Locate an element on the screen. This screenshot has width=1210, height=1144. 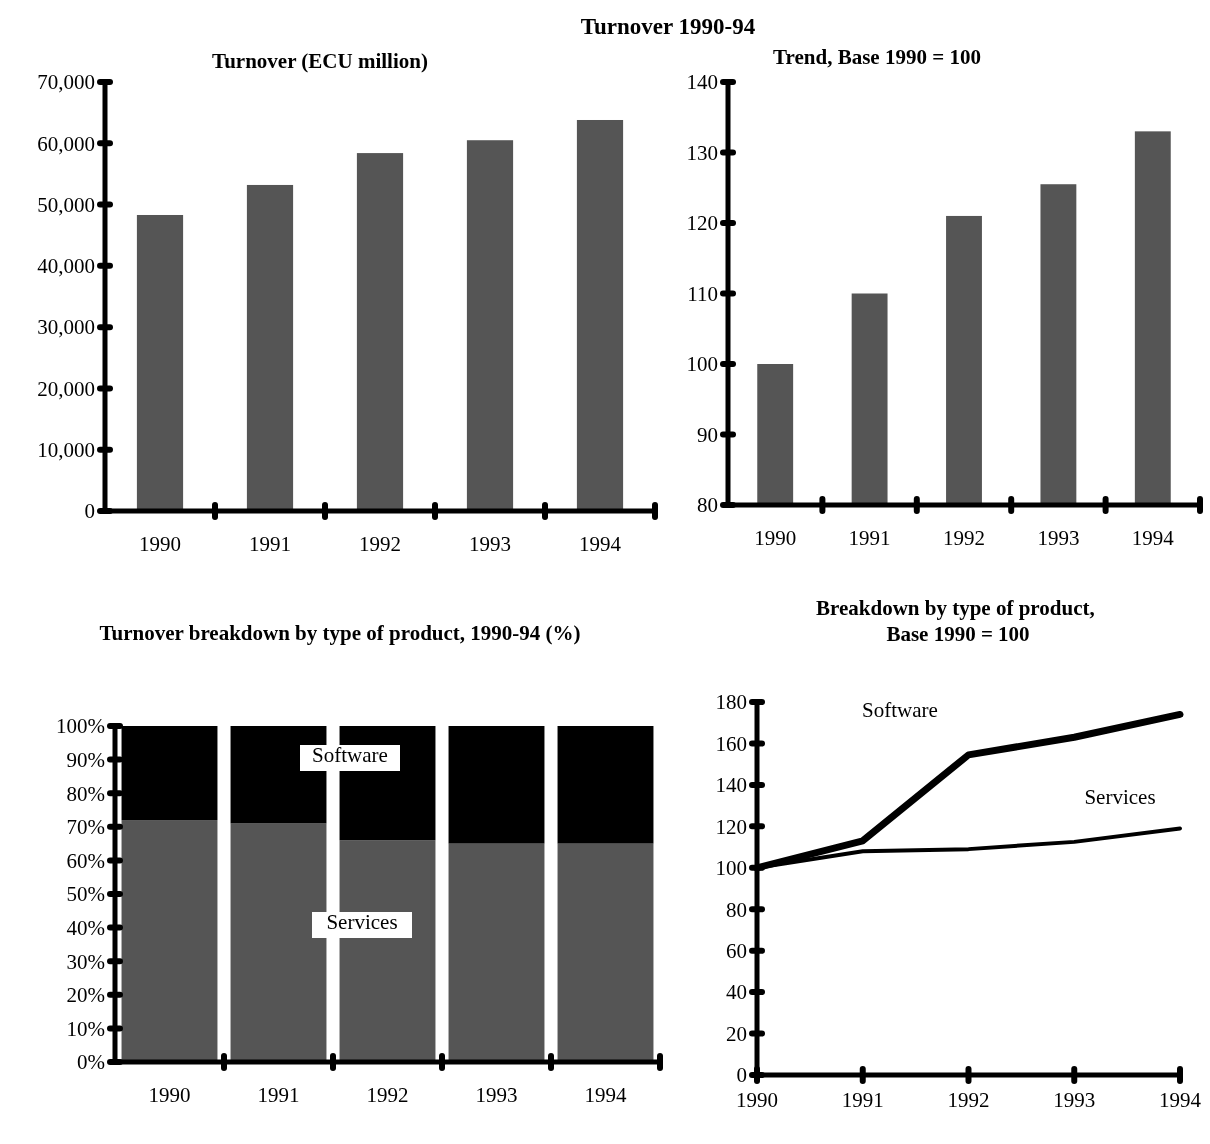
y-tick-label: 90% is located at coordinates (85, 759).